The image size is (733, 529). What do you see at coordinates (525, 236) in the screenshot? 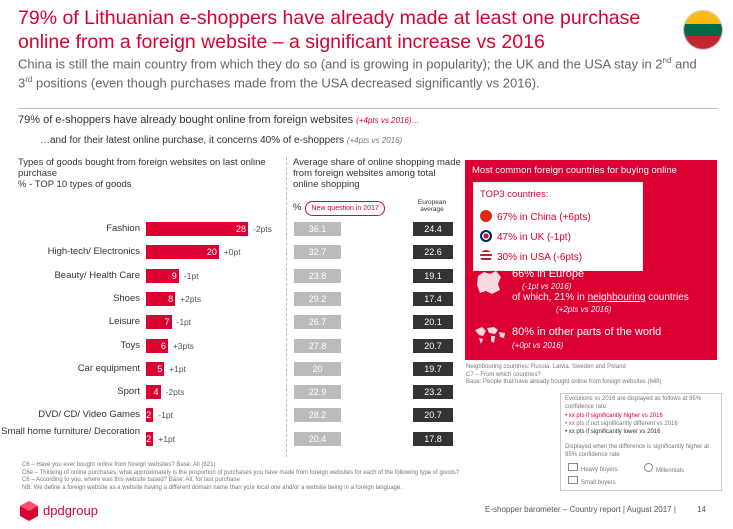
I see `country-uk: 47% in UK (-1pt)` at bounding box center [525, 236].